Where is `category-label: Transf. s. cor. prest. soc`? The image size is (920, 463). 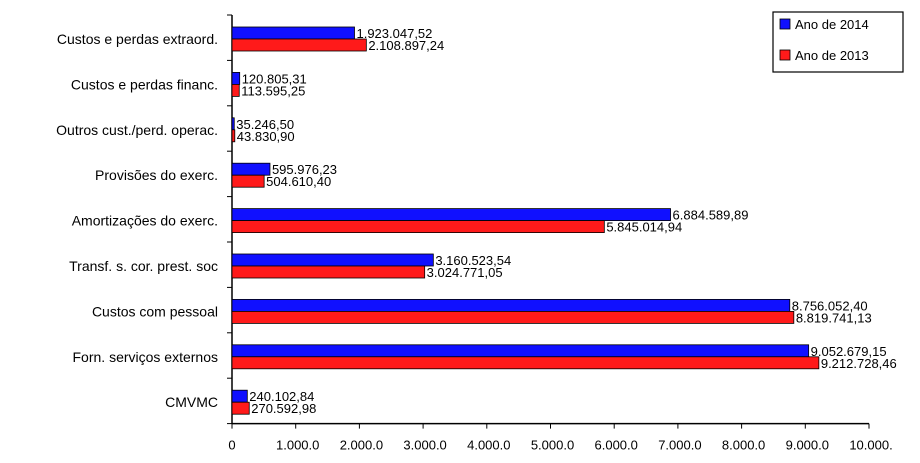 category-label: Transf. s. cor. prest. soc is located at coordinates (143, 266).